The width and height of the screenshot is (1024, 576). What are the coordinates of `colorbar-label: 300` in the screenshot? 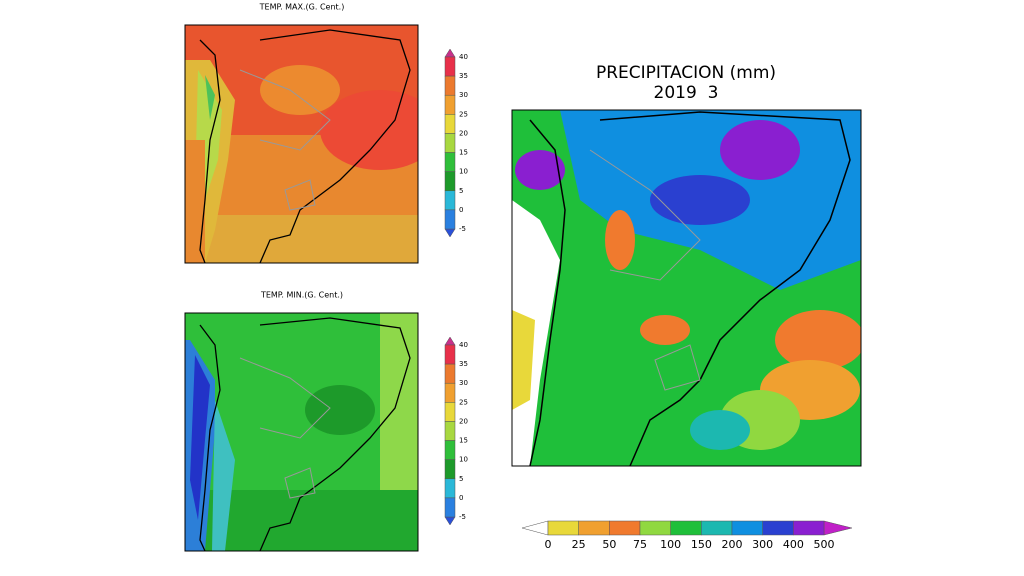 It's located at (762, 544).